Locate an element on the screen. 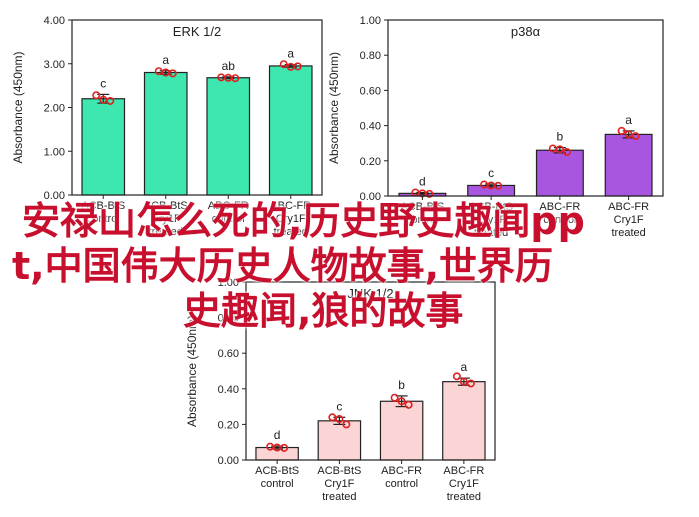  panel1-category-label: ABC-FR Cry1F treated is located at coordinates (290, 219).